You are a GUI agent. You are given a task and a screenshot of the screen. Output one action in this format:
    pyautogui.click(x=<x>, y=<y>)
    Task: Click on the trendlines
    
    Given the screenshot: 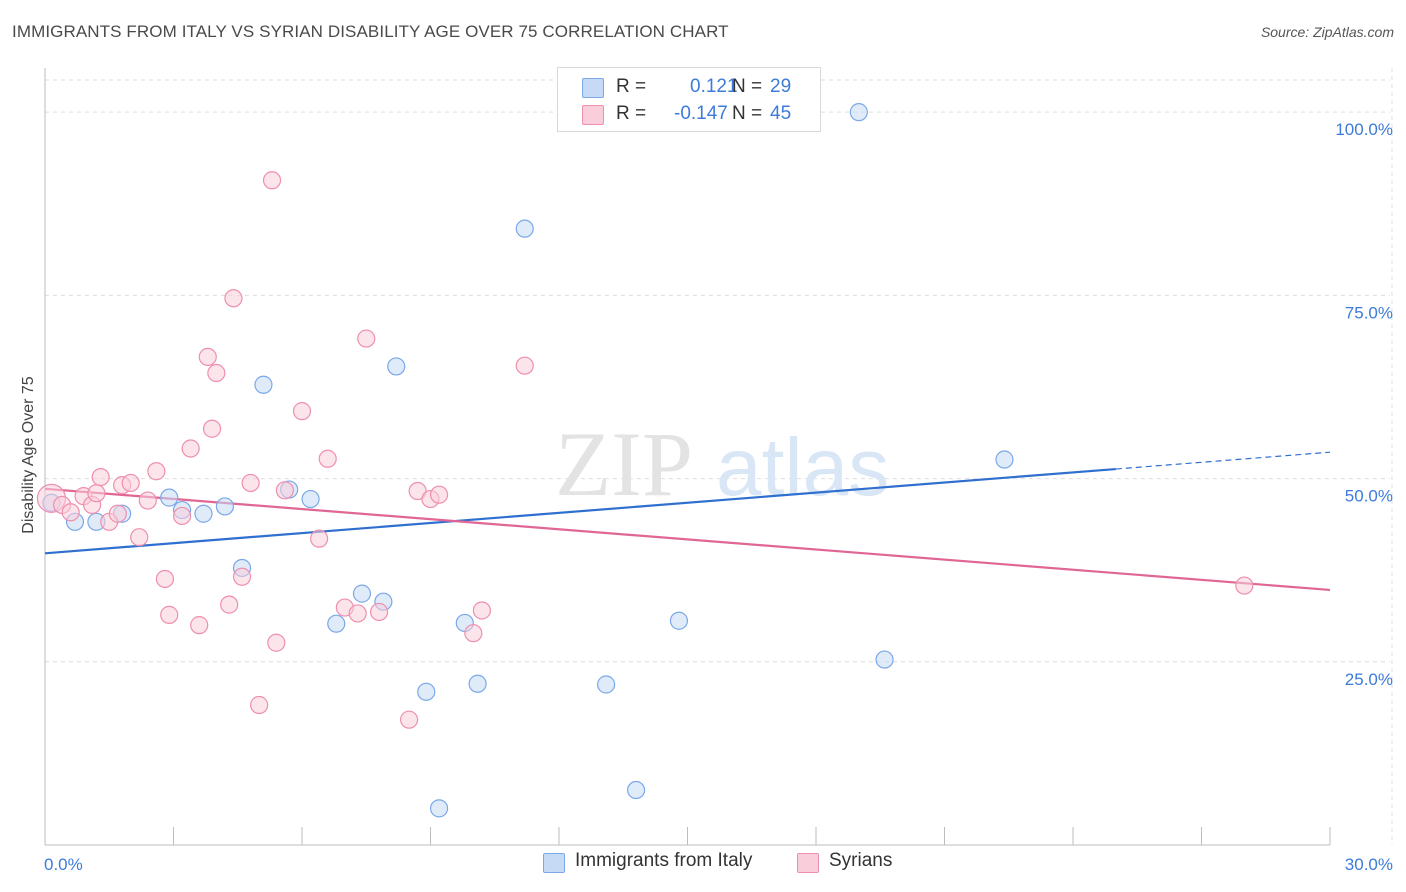 What is the action you would take?
    pyautogui.click(x=687, y=521)
    